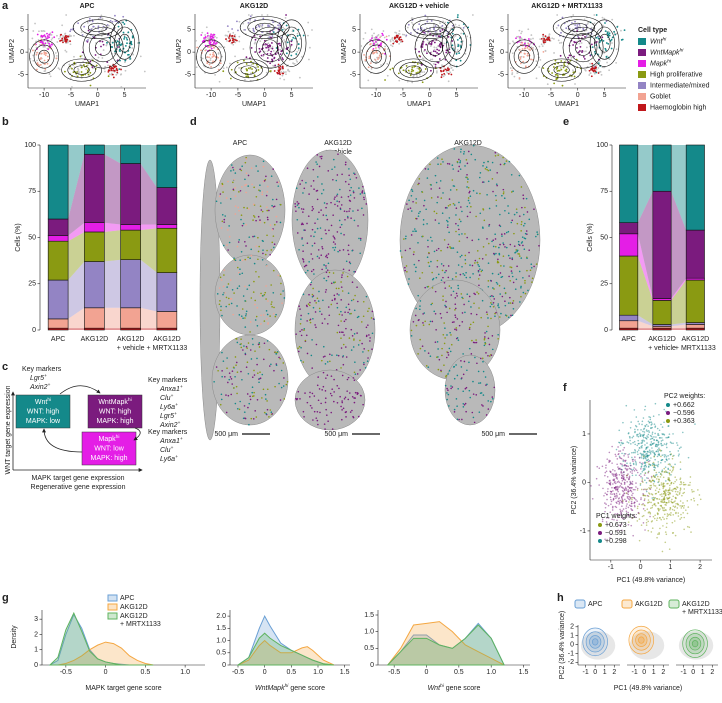  I want to click on legend-title: Cell type, so click(652, 30).